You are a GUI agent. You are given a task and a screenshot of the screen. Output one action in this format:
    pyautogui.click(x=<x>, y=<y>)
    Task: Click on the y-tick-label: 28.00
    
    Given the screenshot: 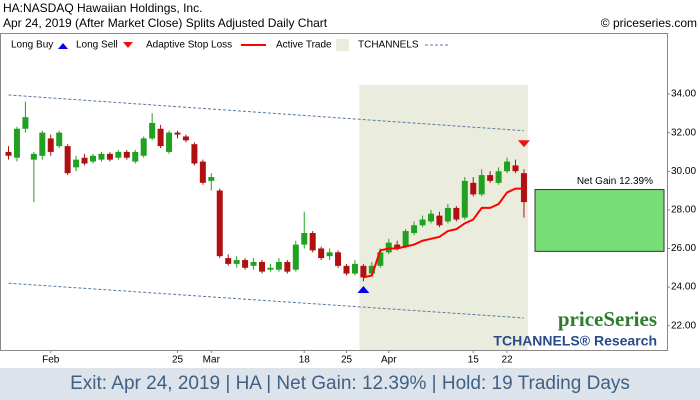 What is the action you would take?
    pyautogui.click(x=683, y=209)
    